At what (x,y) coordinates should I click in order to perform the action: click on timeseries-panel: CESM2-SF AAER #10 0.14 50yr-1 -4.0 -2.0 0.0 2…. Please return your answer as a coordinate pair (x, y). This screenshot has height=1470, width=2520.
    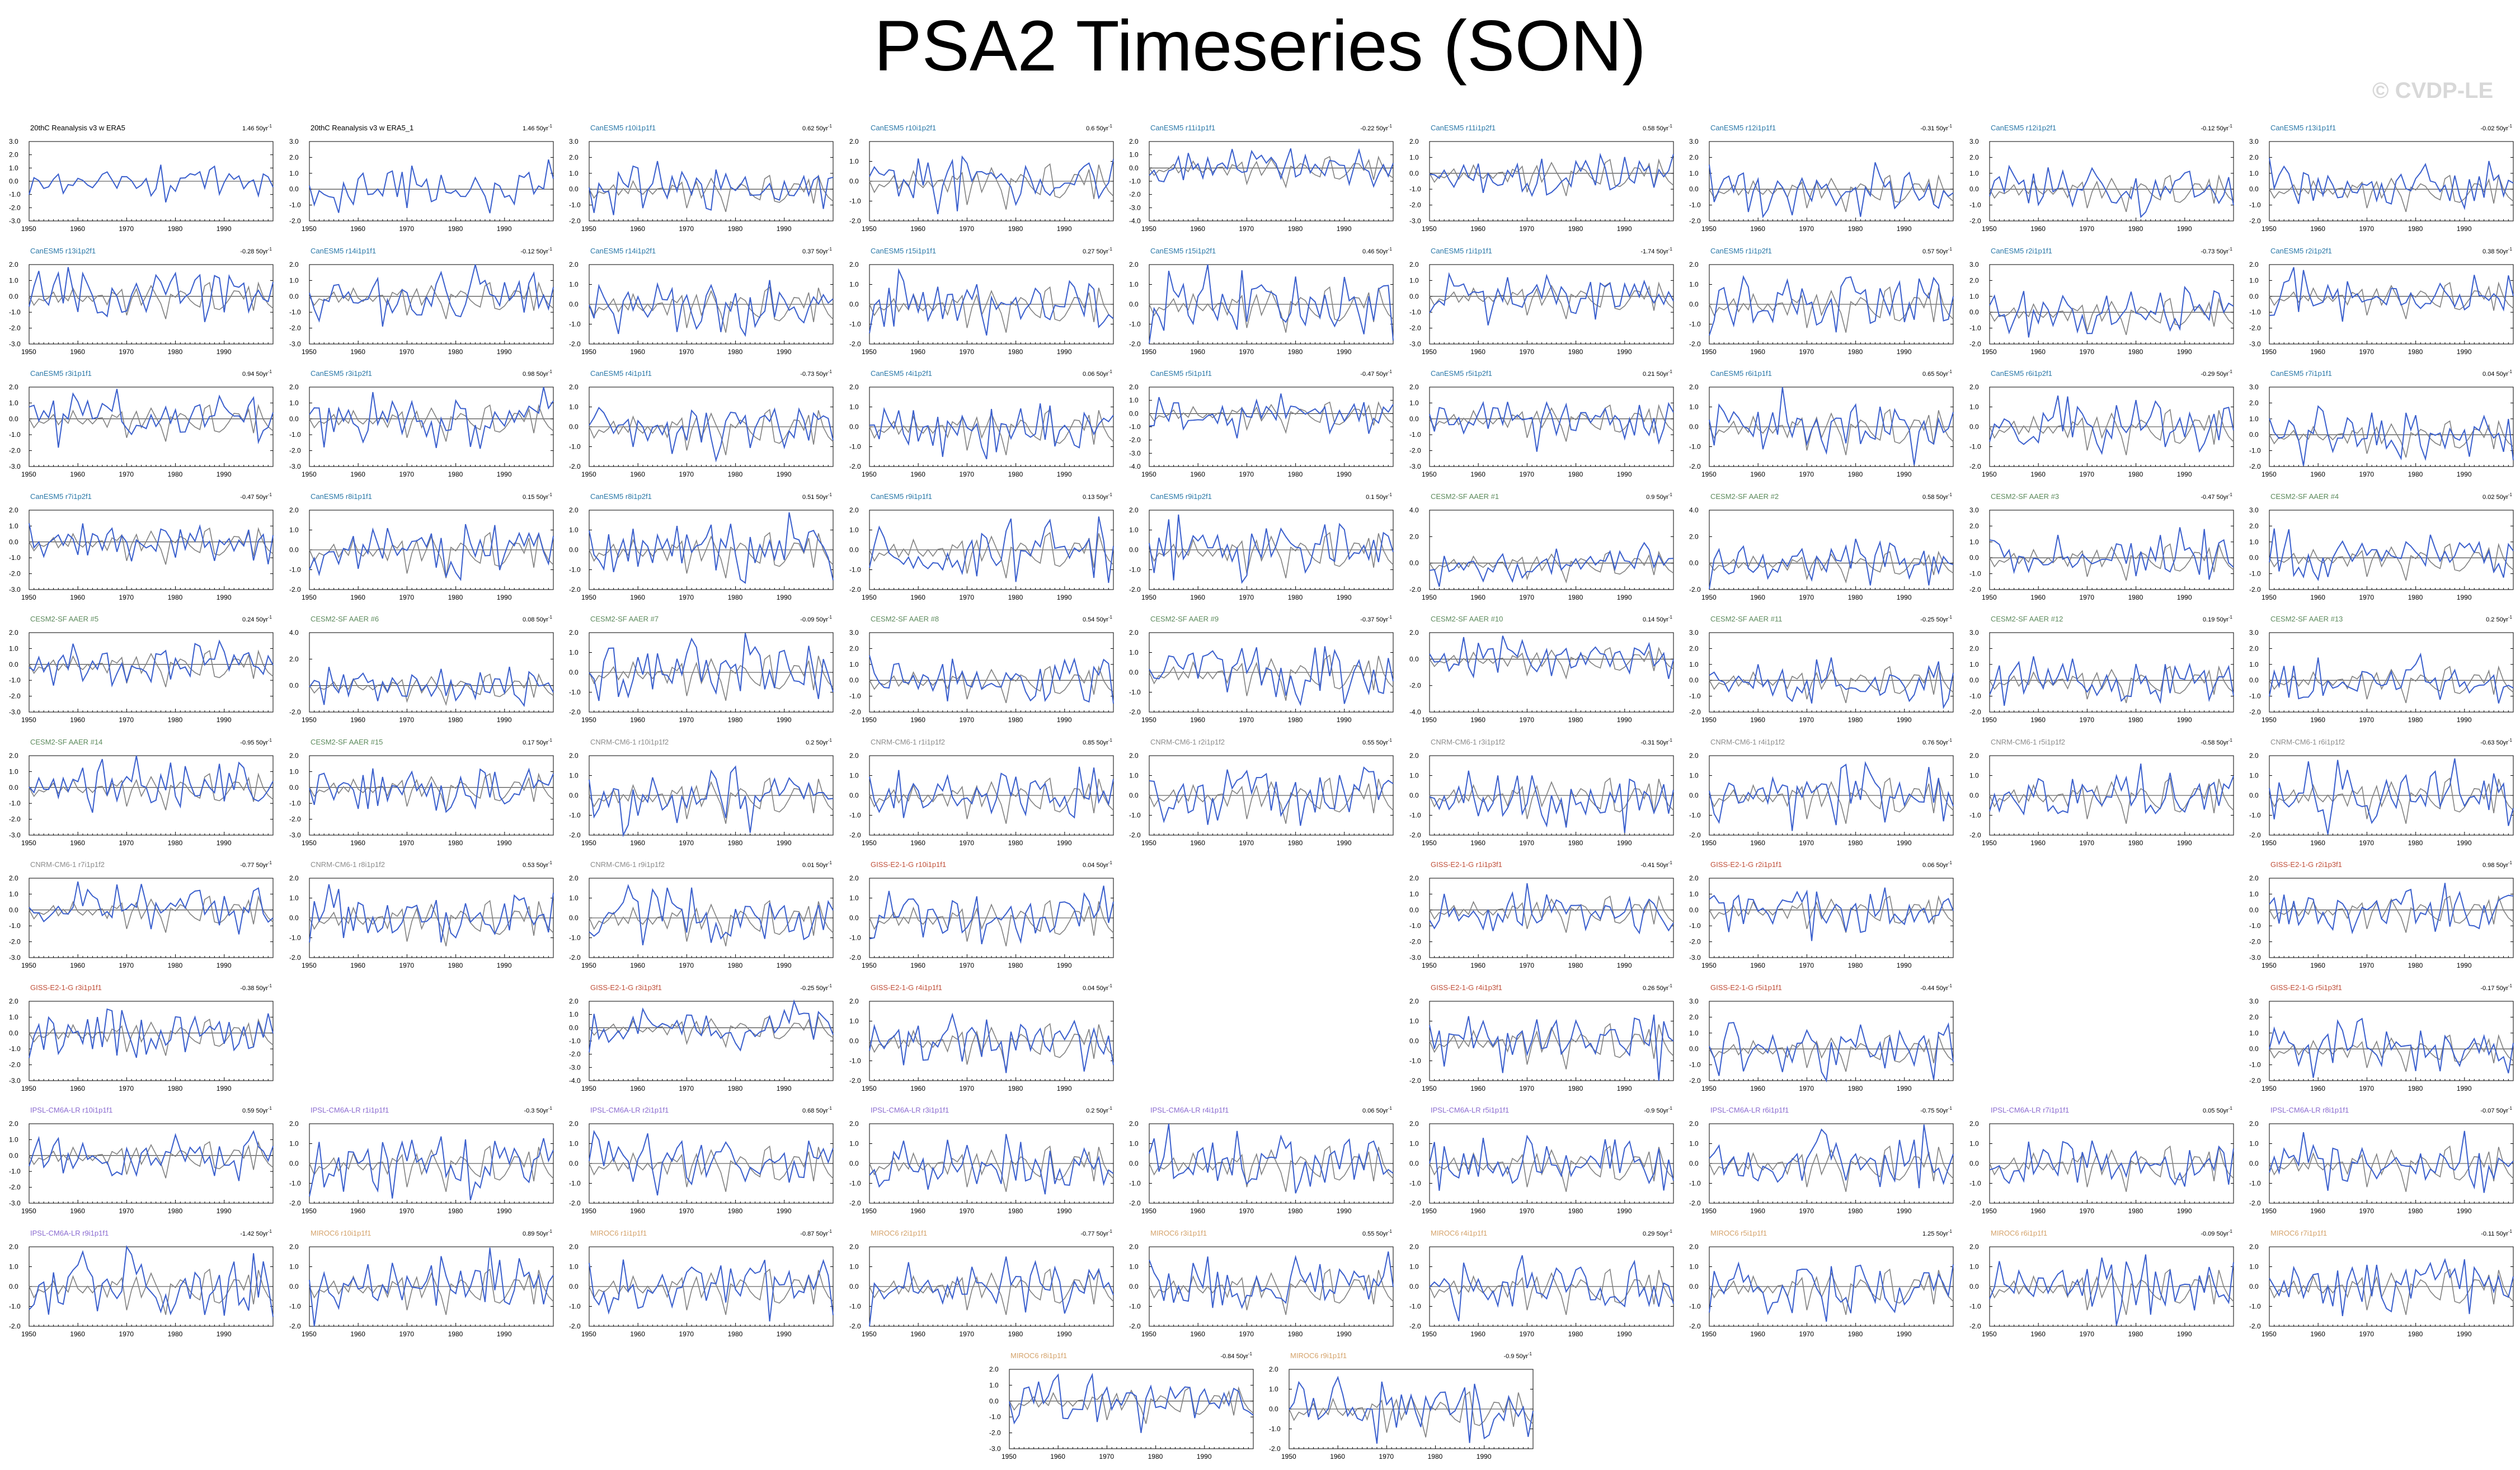
    Looking at the image, I should click on (1541, 669).